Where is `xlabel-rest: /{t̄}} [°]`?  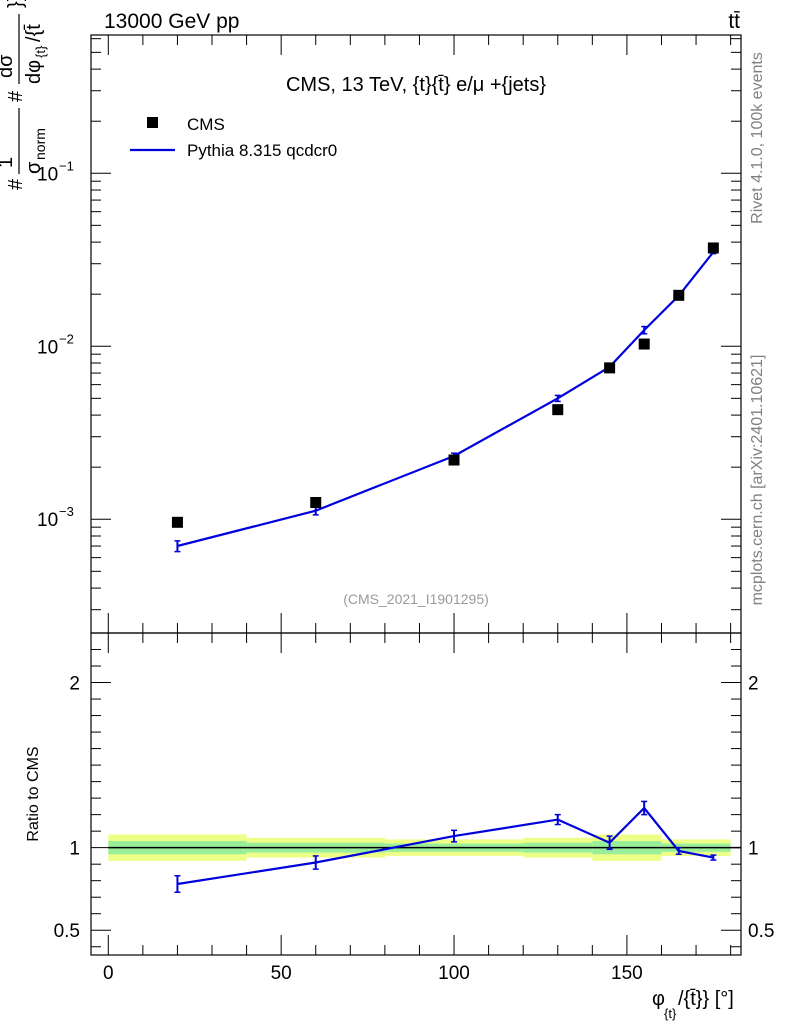
xlabel-rest: /{t̄}} [°] is located at coordinates (706, 999).